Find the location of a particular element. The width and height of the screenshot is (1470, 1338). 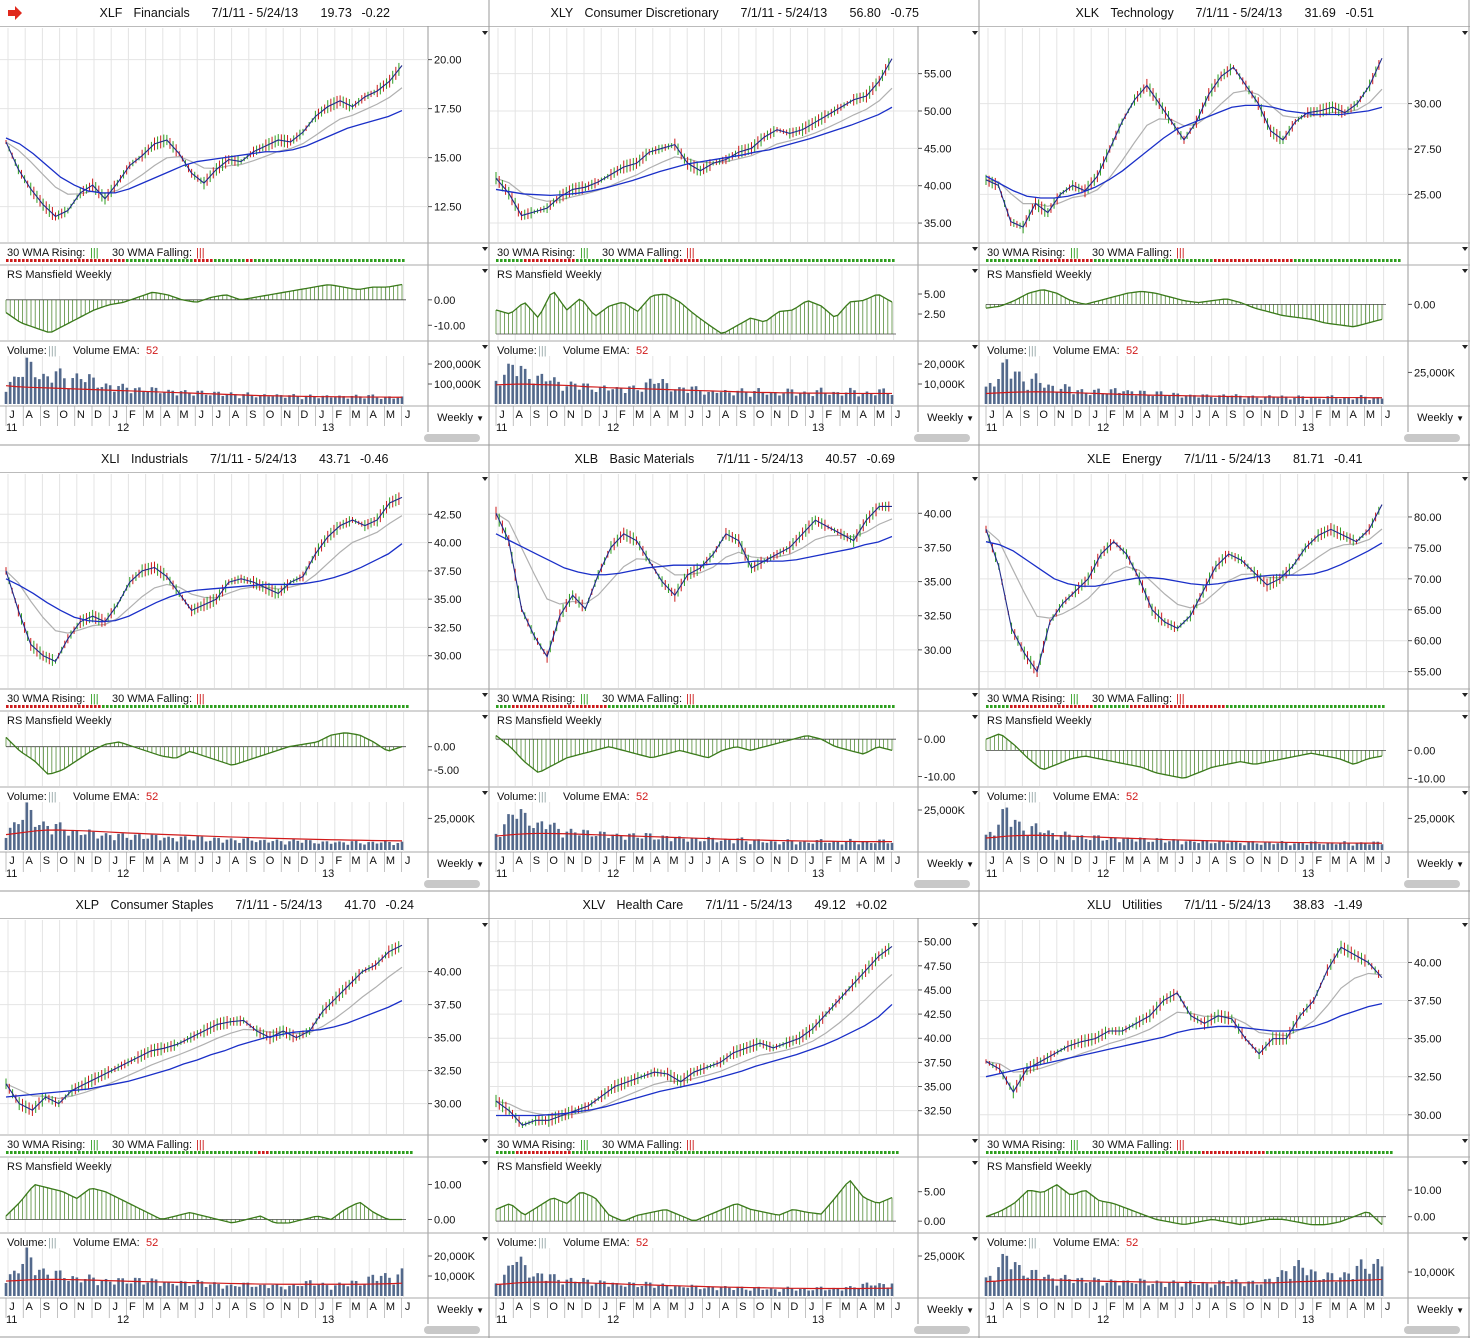

month-label: N is located at coordinates (571, 415).